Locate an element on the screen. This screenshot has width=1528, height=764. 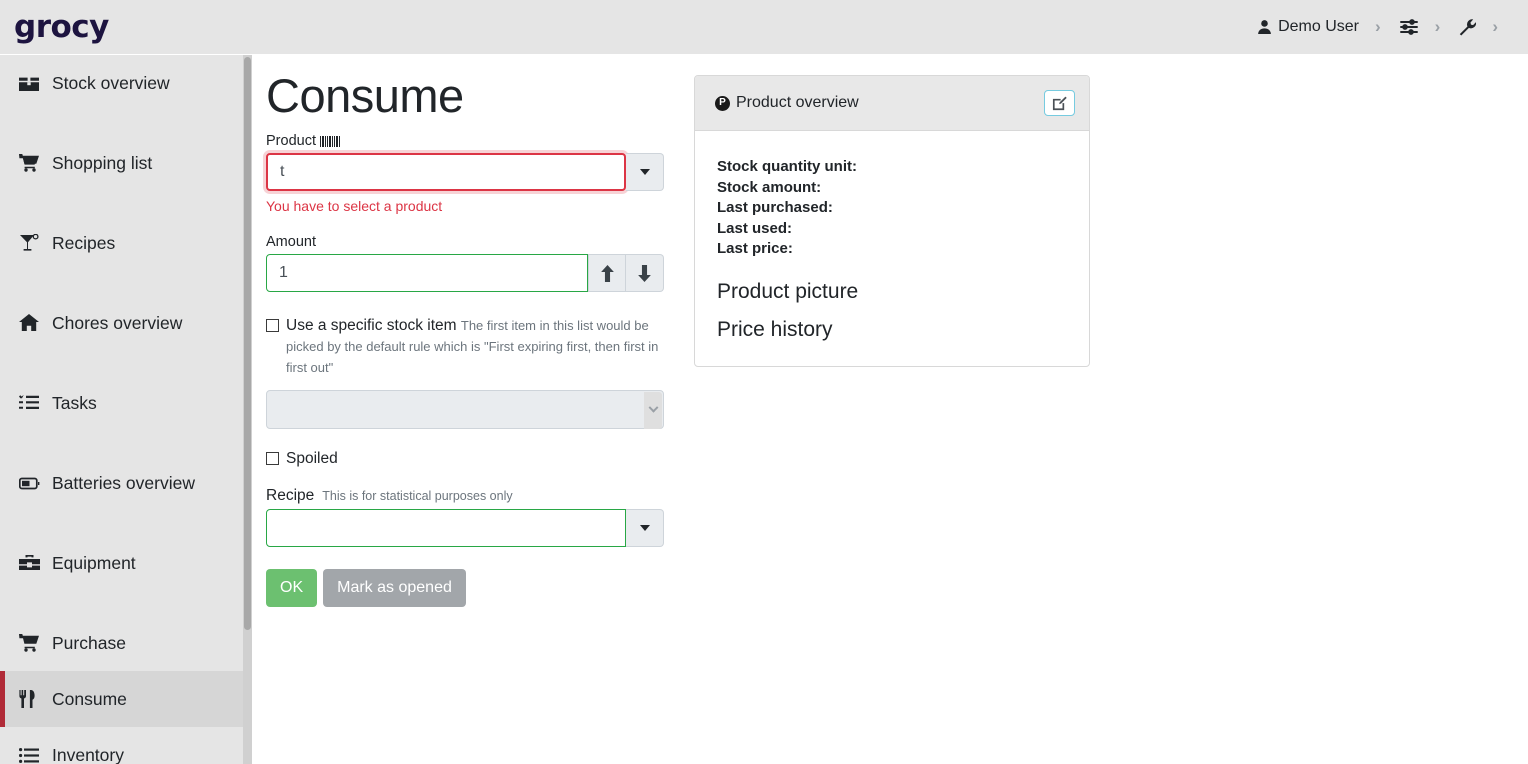
navbar-user-menu: Demo User is located at coordinates (1308, 27).